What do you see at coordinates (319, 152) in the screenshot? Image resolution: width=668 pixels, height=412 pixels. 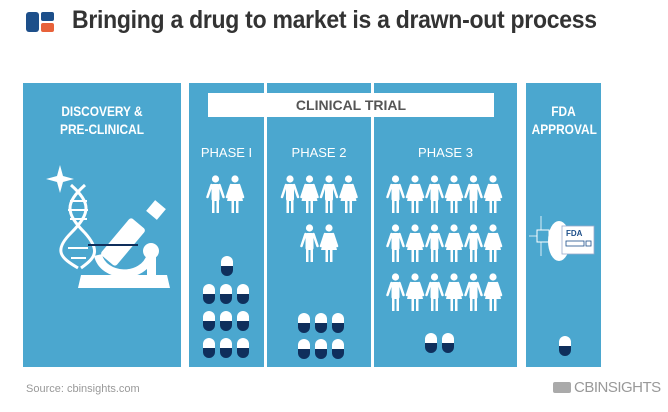 I see `phase-2-label: PHASE 2` at bounding box center [319, 152].